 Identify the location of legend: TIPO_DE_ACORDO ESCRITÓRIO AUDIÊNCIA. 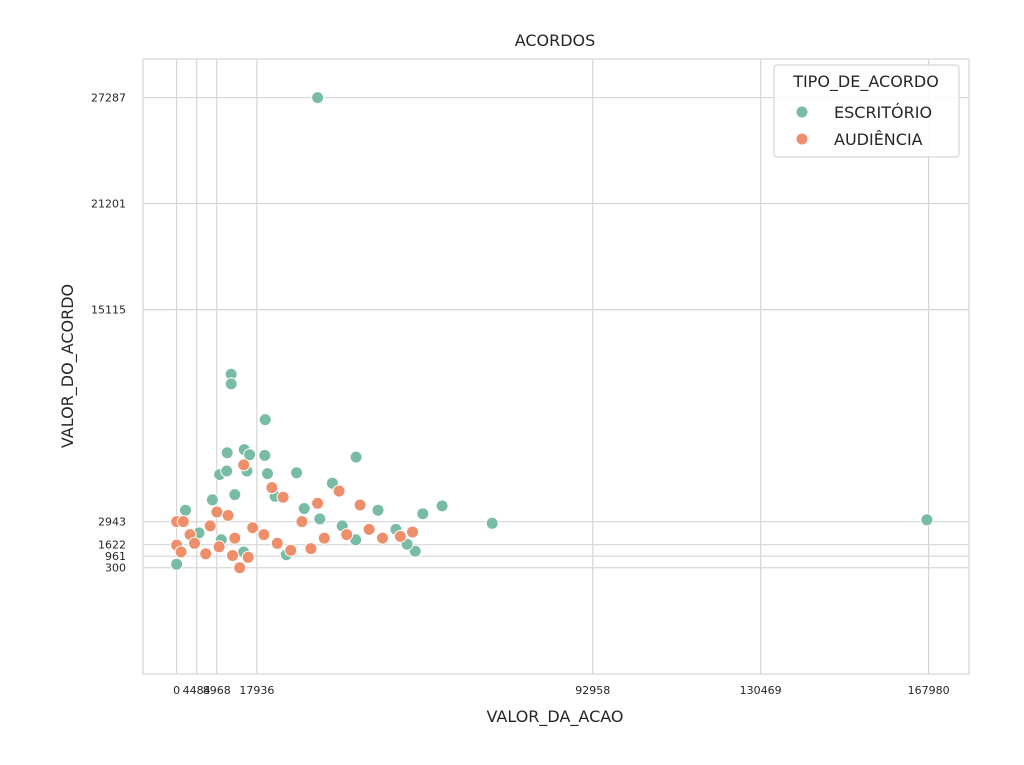
(866, 111).